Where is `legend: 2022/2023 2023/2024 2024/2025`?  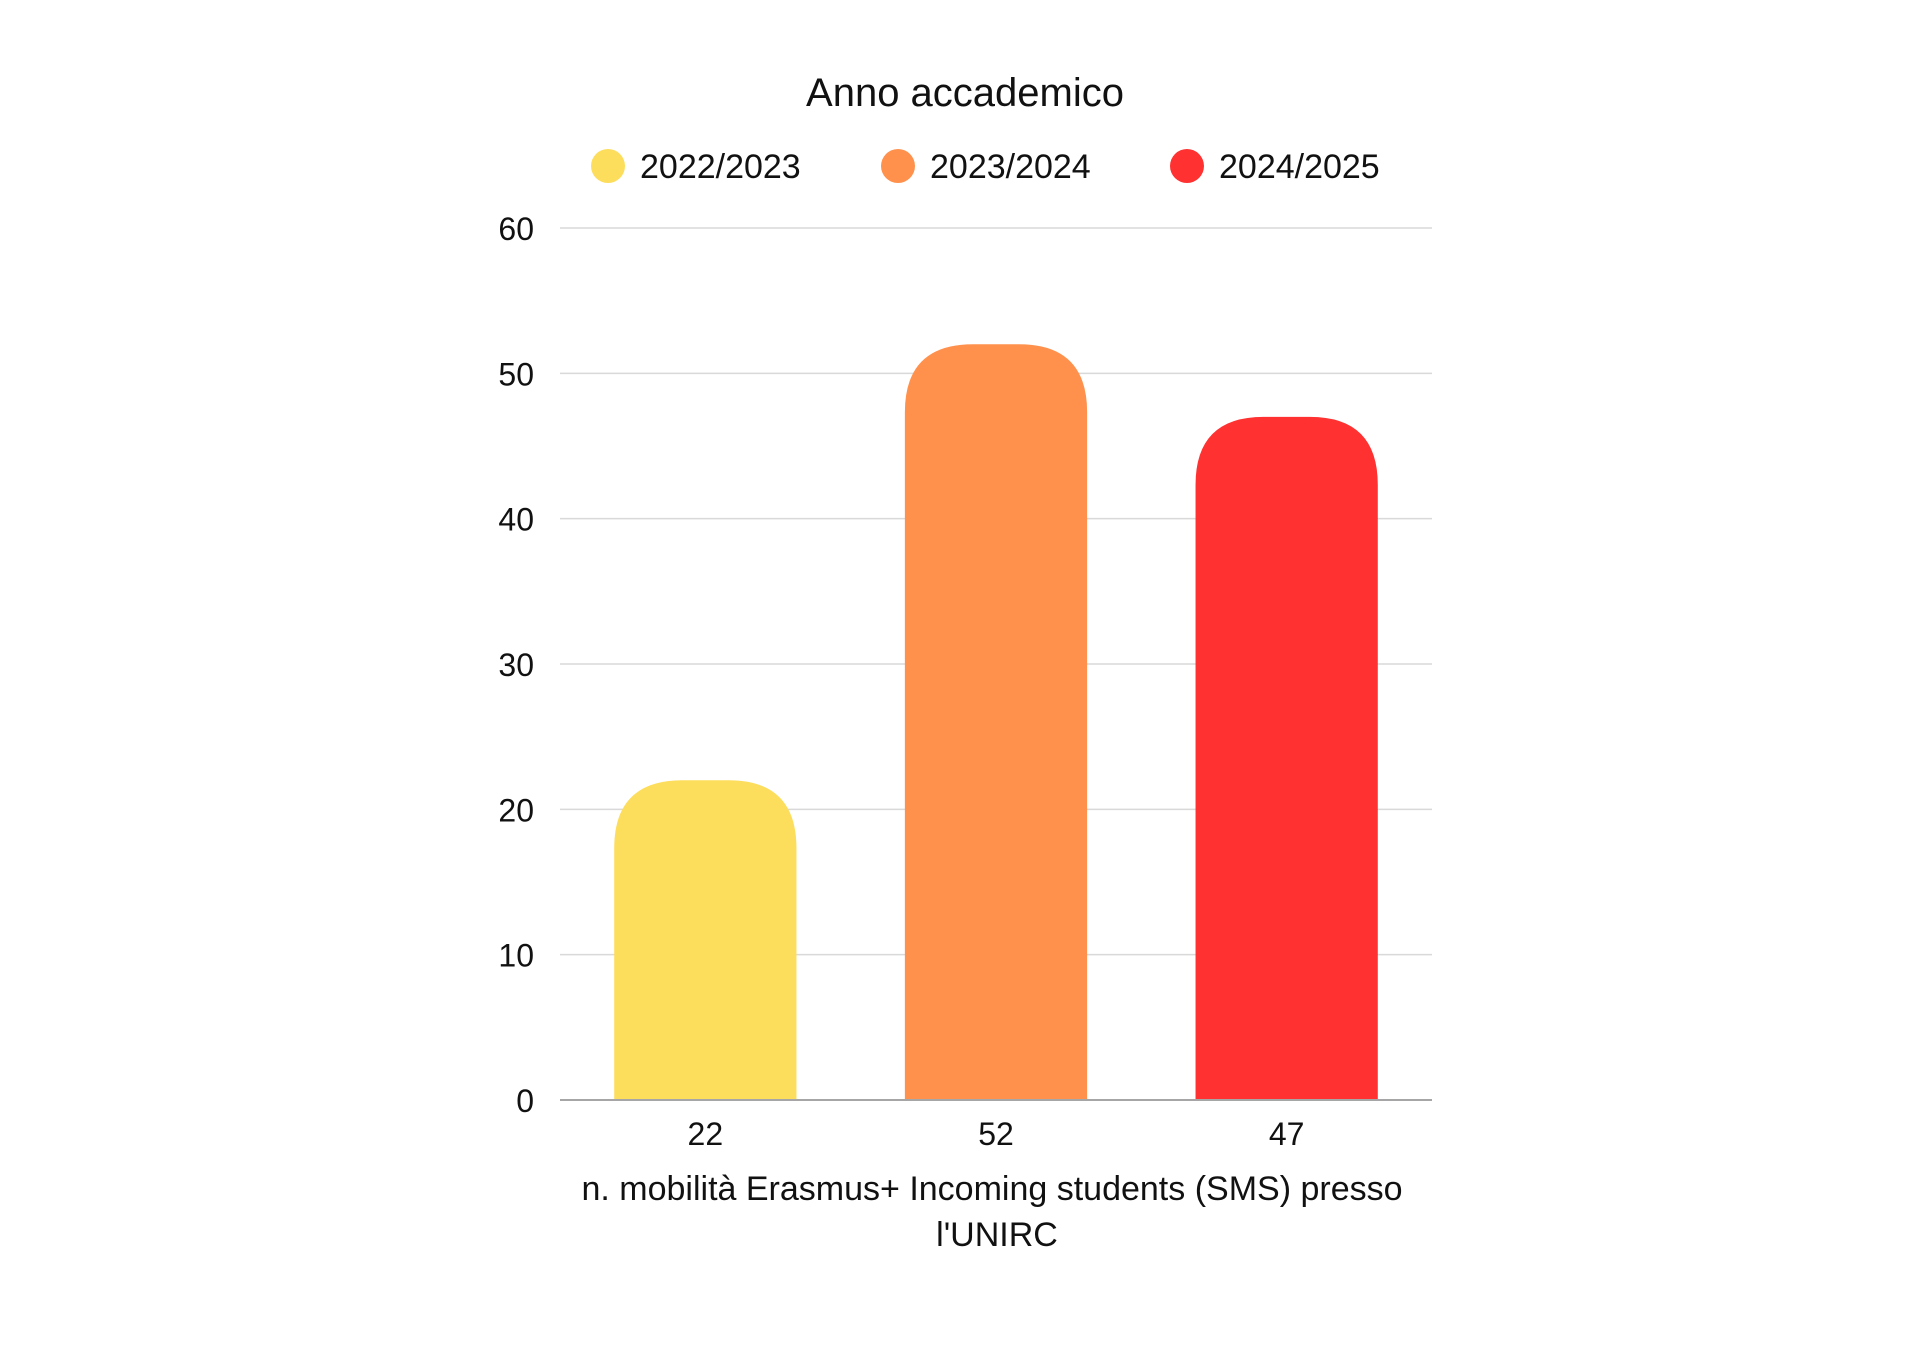
legend: 2022/2023 2023/2024 2024/2025 is located at coordinates (985, 167).